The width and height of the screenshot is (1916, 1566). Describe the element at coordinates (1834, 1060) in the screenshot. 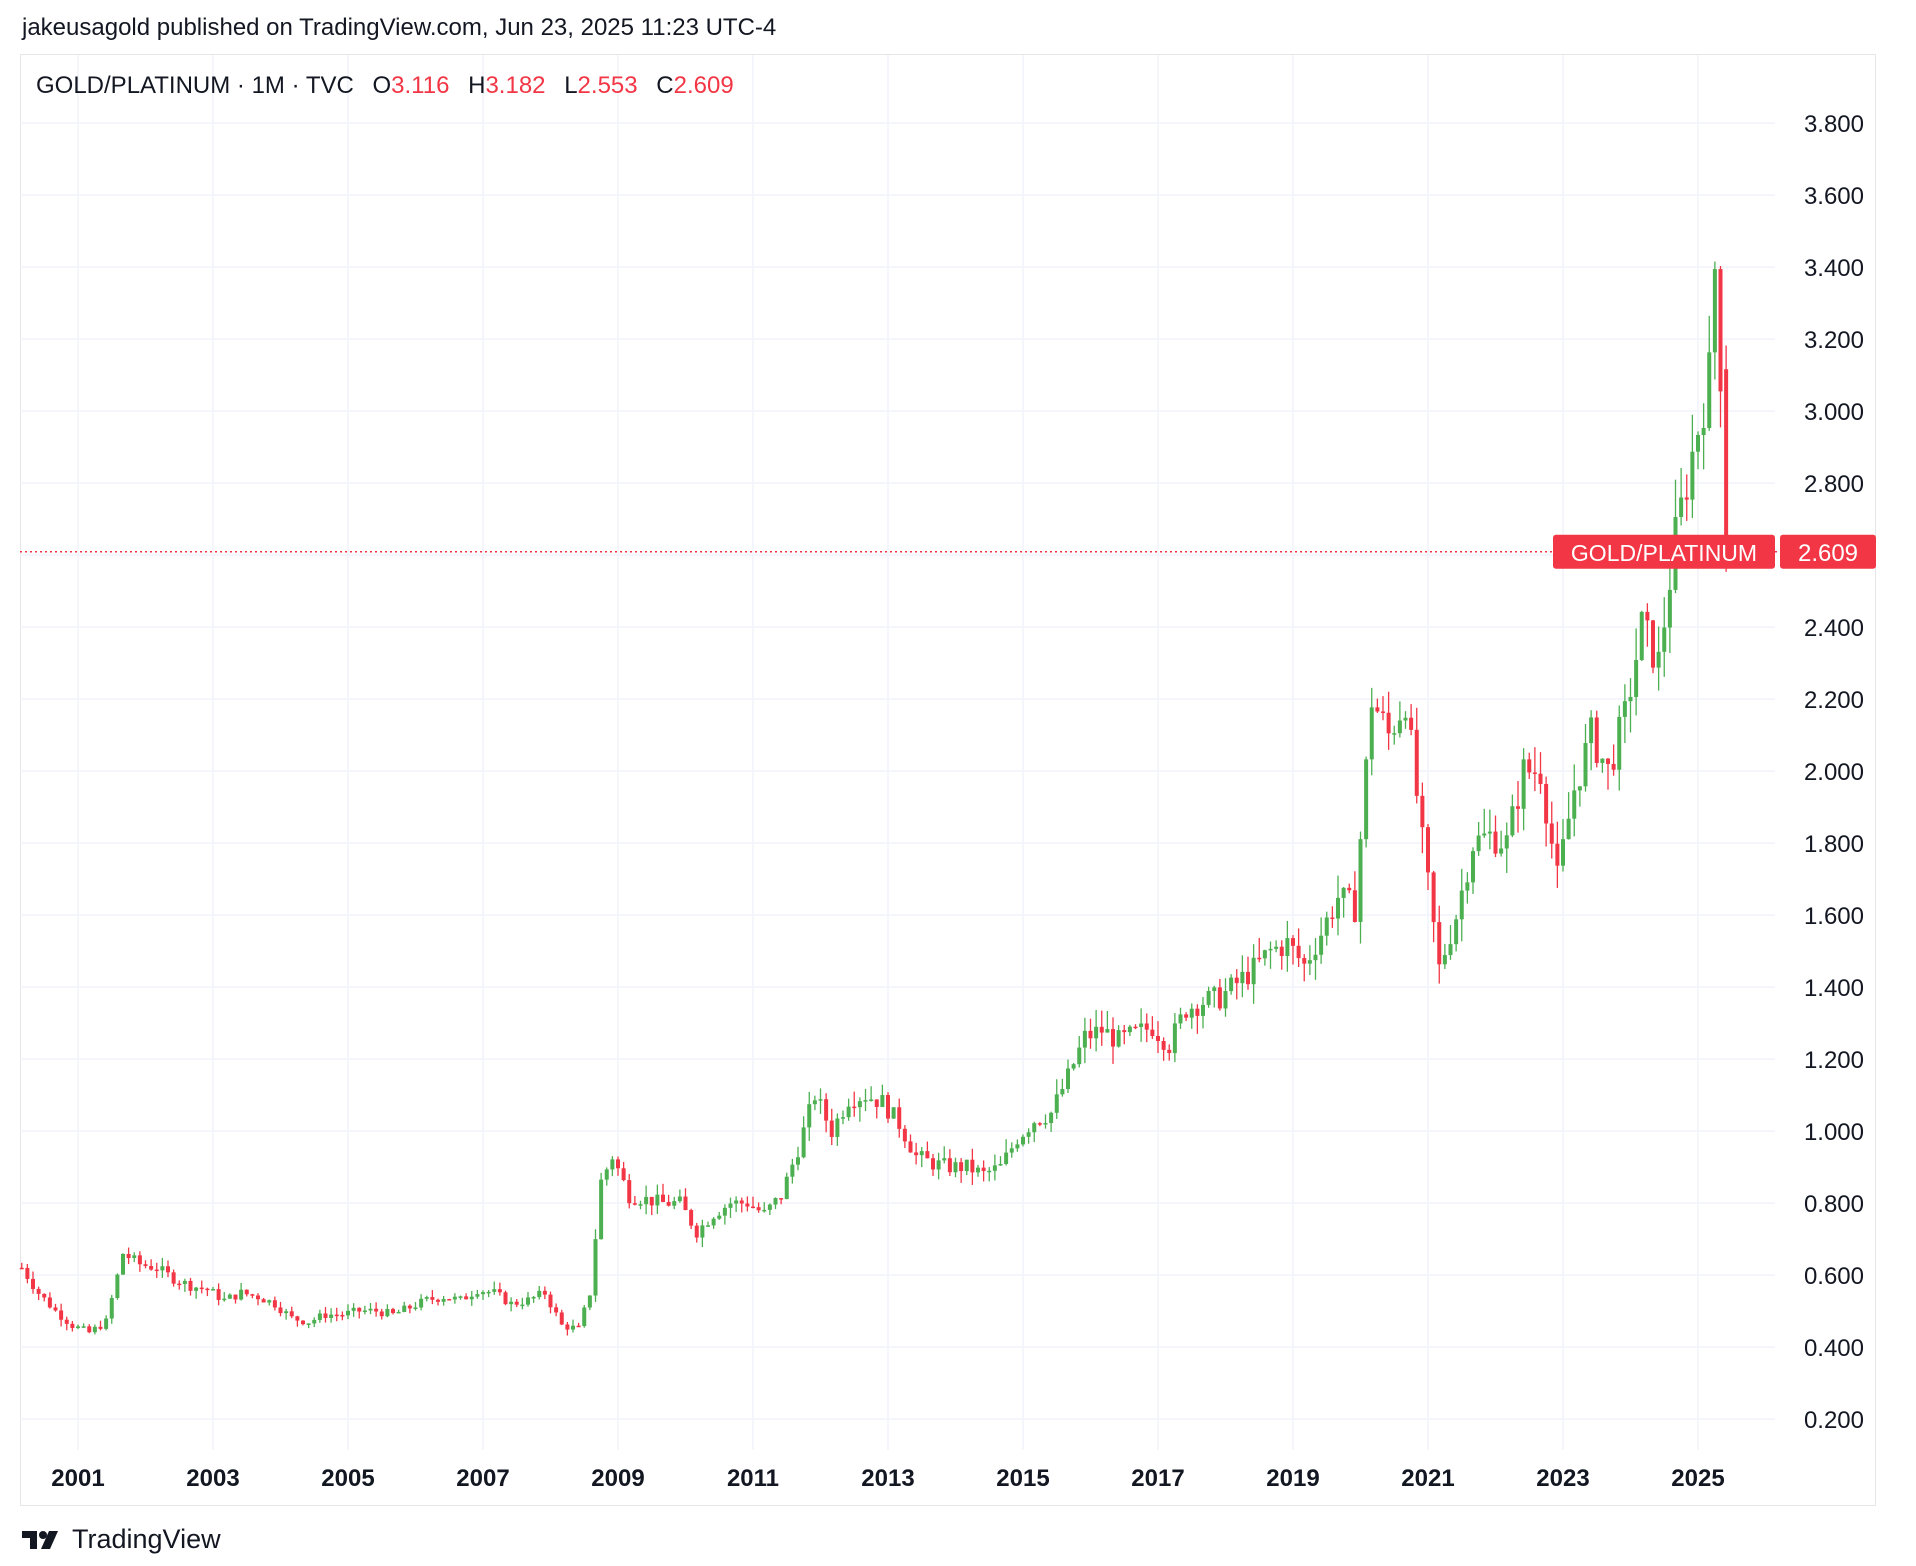

I see `y-tick-label: 1.200` at that location.